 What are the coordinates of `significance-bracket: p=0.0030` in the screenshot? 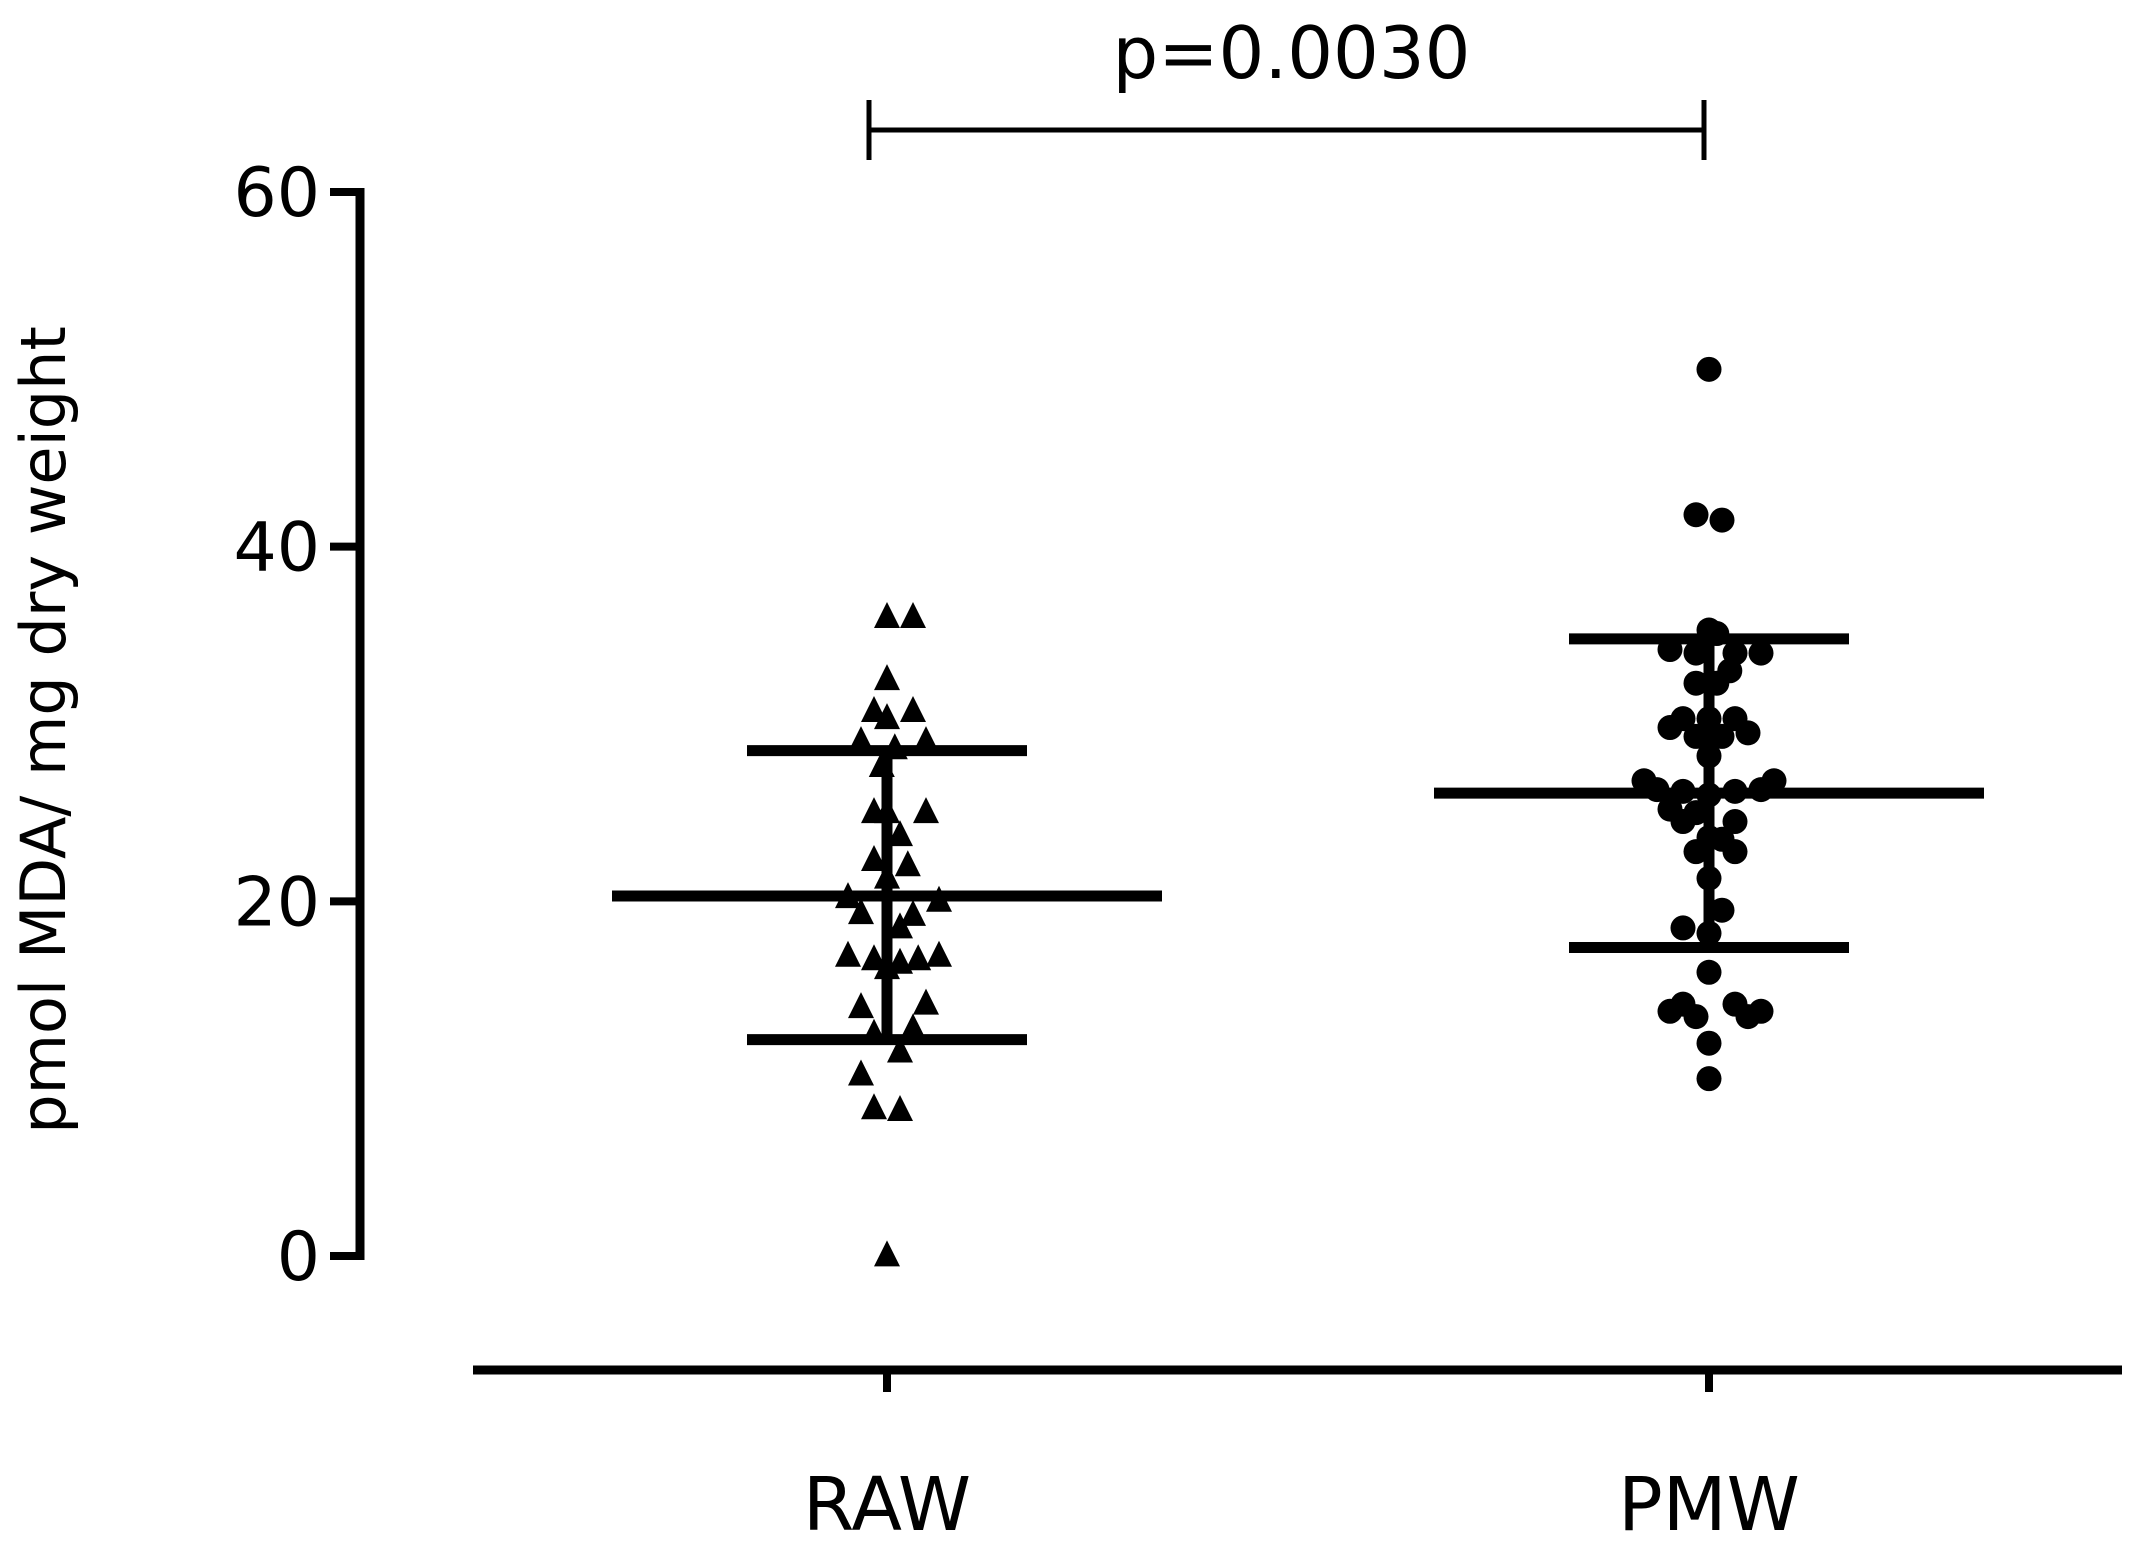 It's located at (1286, 85).